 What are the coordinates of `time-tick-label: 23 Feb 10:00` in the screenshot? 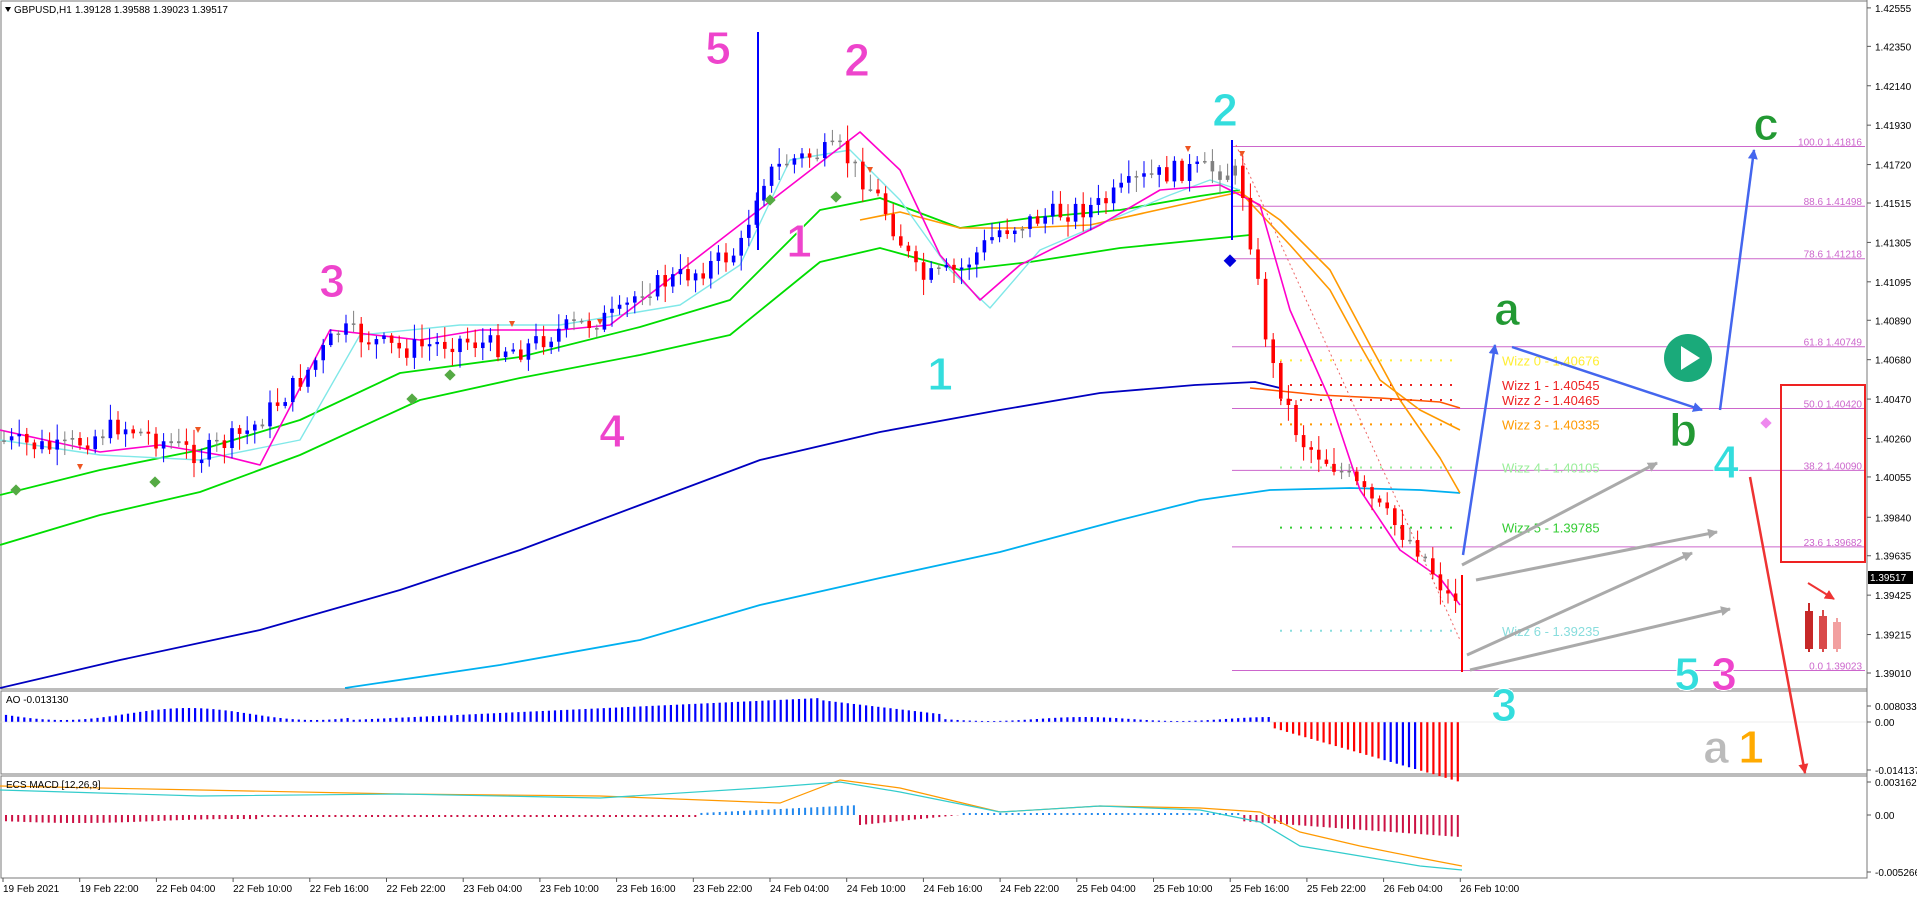 It's located at (569, 889).